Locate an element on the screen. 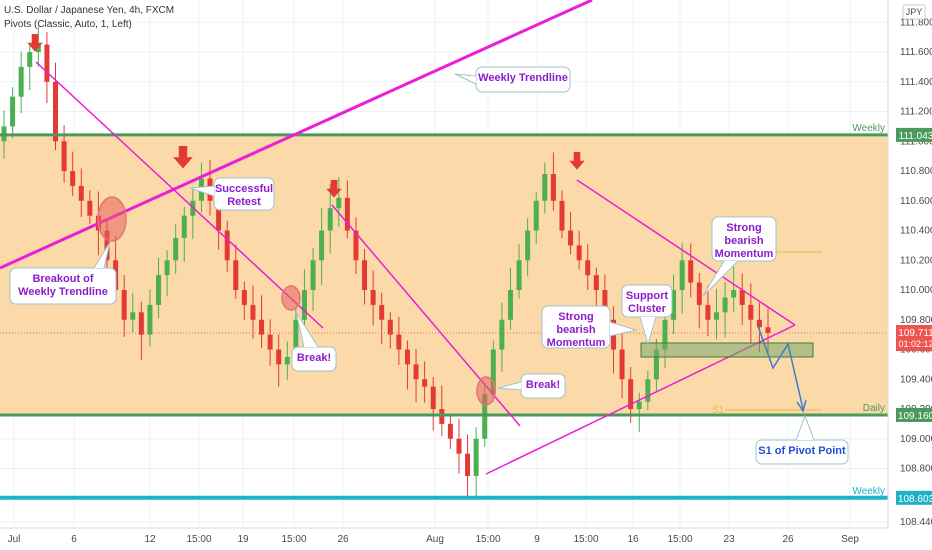 This screenshot has width=932, height=550. retest-callout-text: Retest is located at coordinates (244, 202).